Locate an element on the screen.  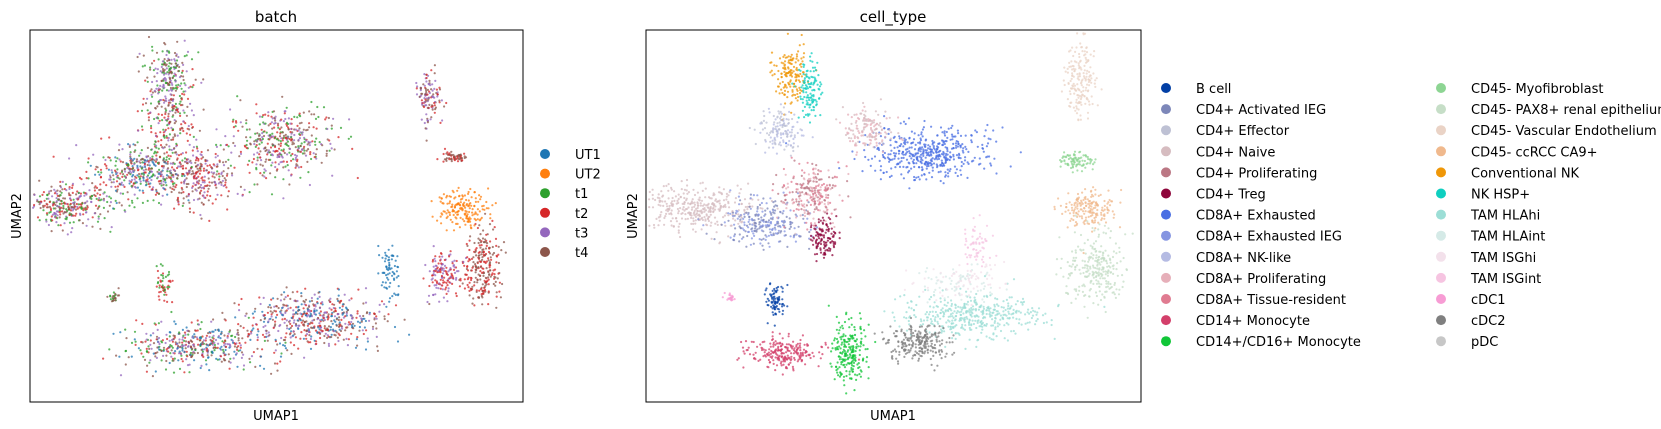
legend-label: t3 is located at coordinates (581, 233).